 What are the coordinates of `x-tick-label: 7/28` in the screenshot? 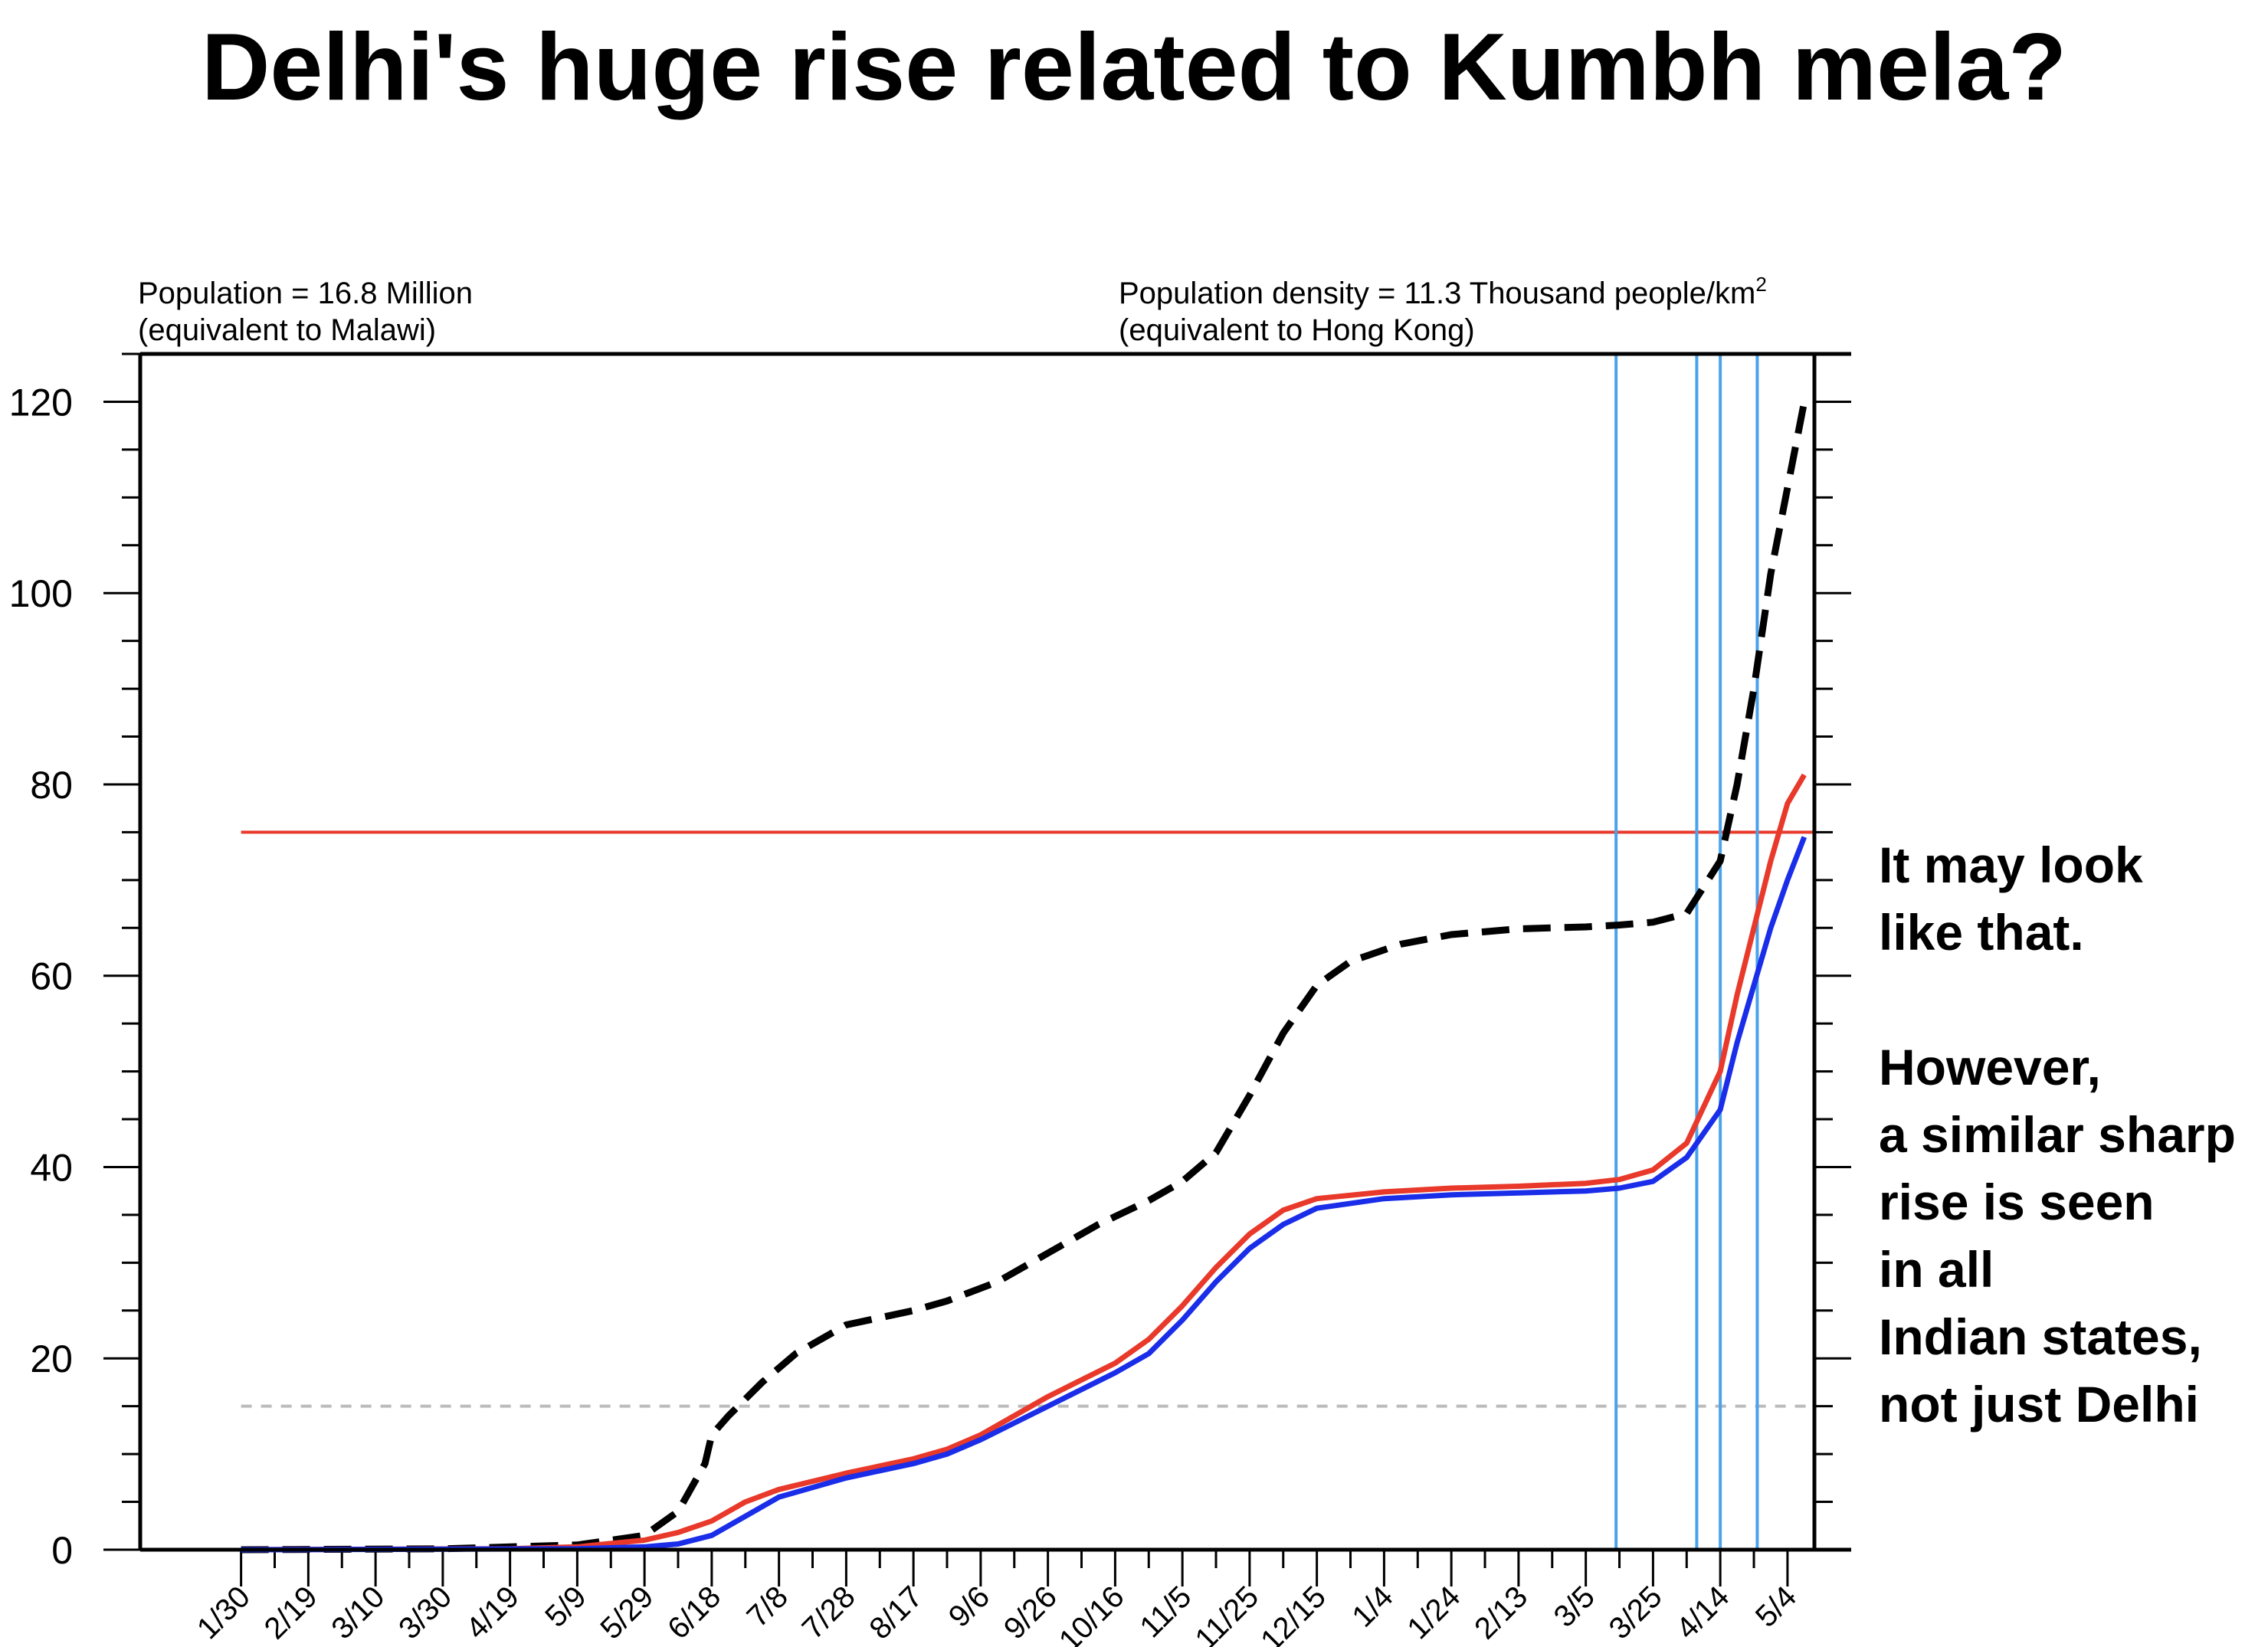 It's located at (829, 1612).